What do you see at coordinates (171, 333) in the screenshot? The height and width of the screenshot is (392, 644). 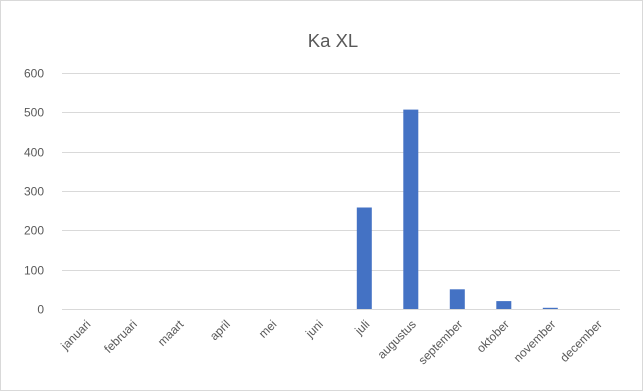 I see `x-tick-label-maart: maart` at bounding box center [171, 333].